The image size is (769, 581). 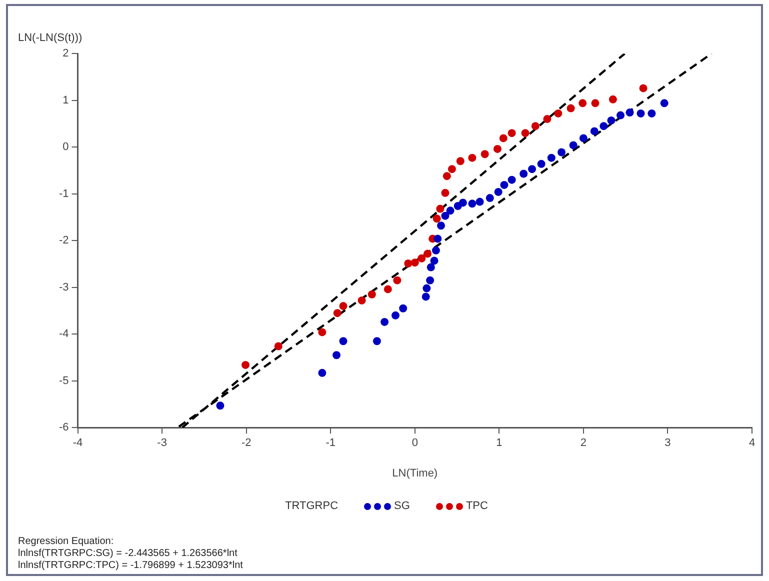 What do you see at coordinates (65, 100) in the screenshot?
I see `y-tick-label: 1` at bounding box center [65, 100].